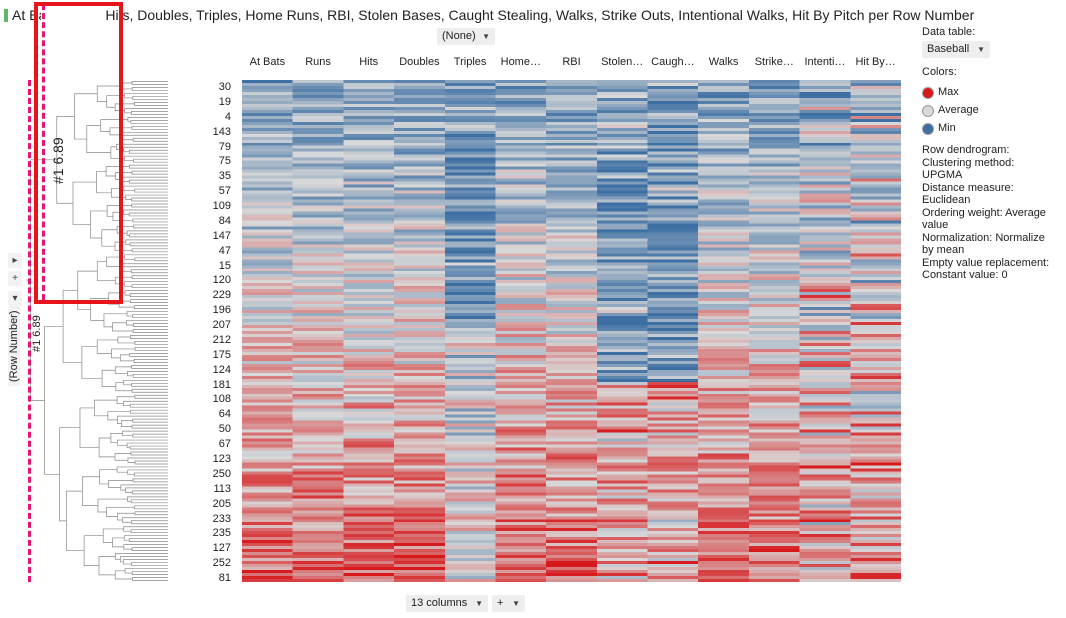  Describe the element at coordinates (956, 49) in the screenshot. I see `data-table-dropdown: Baseball ▼` at that location.